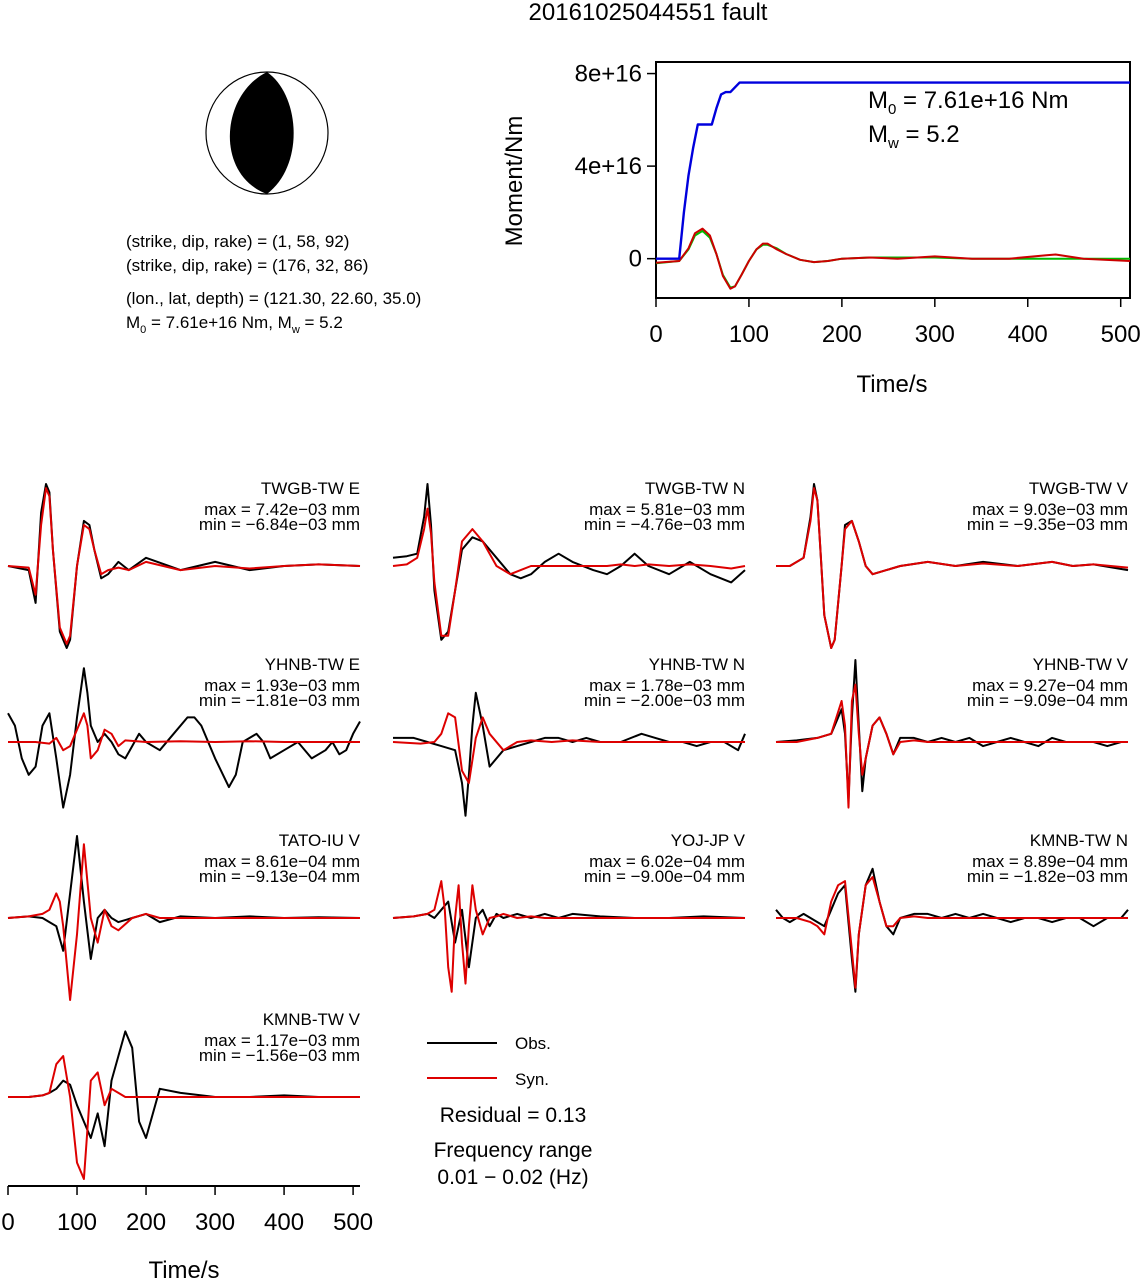  What do you see at coordinates (608, 74) in the screenshot?
I see `moment-ytick-label: 8e+16` at bounding box center [608, 74].